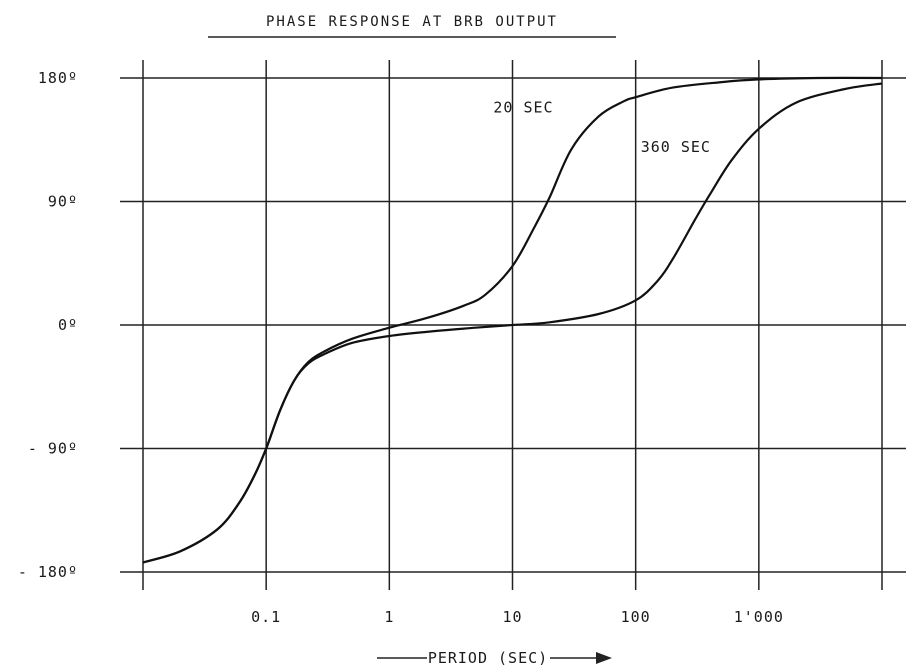 The height and width of the screenshot is (672, 910). I want to click on x-axis-label: PERIOD (SEC), so click(488, 658).